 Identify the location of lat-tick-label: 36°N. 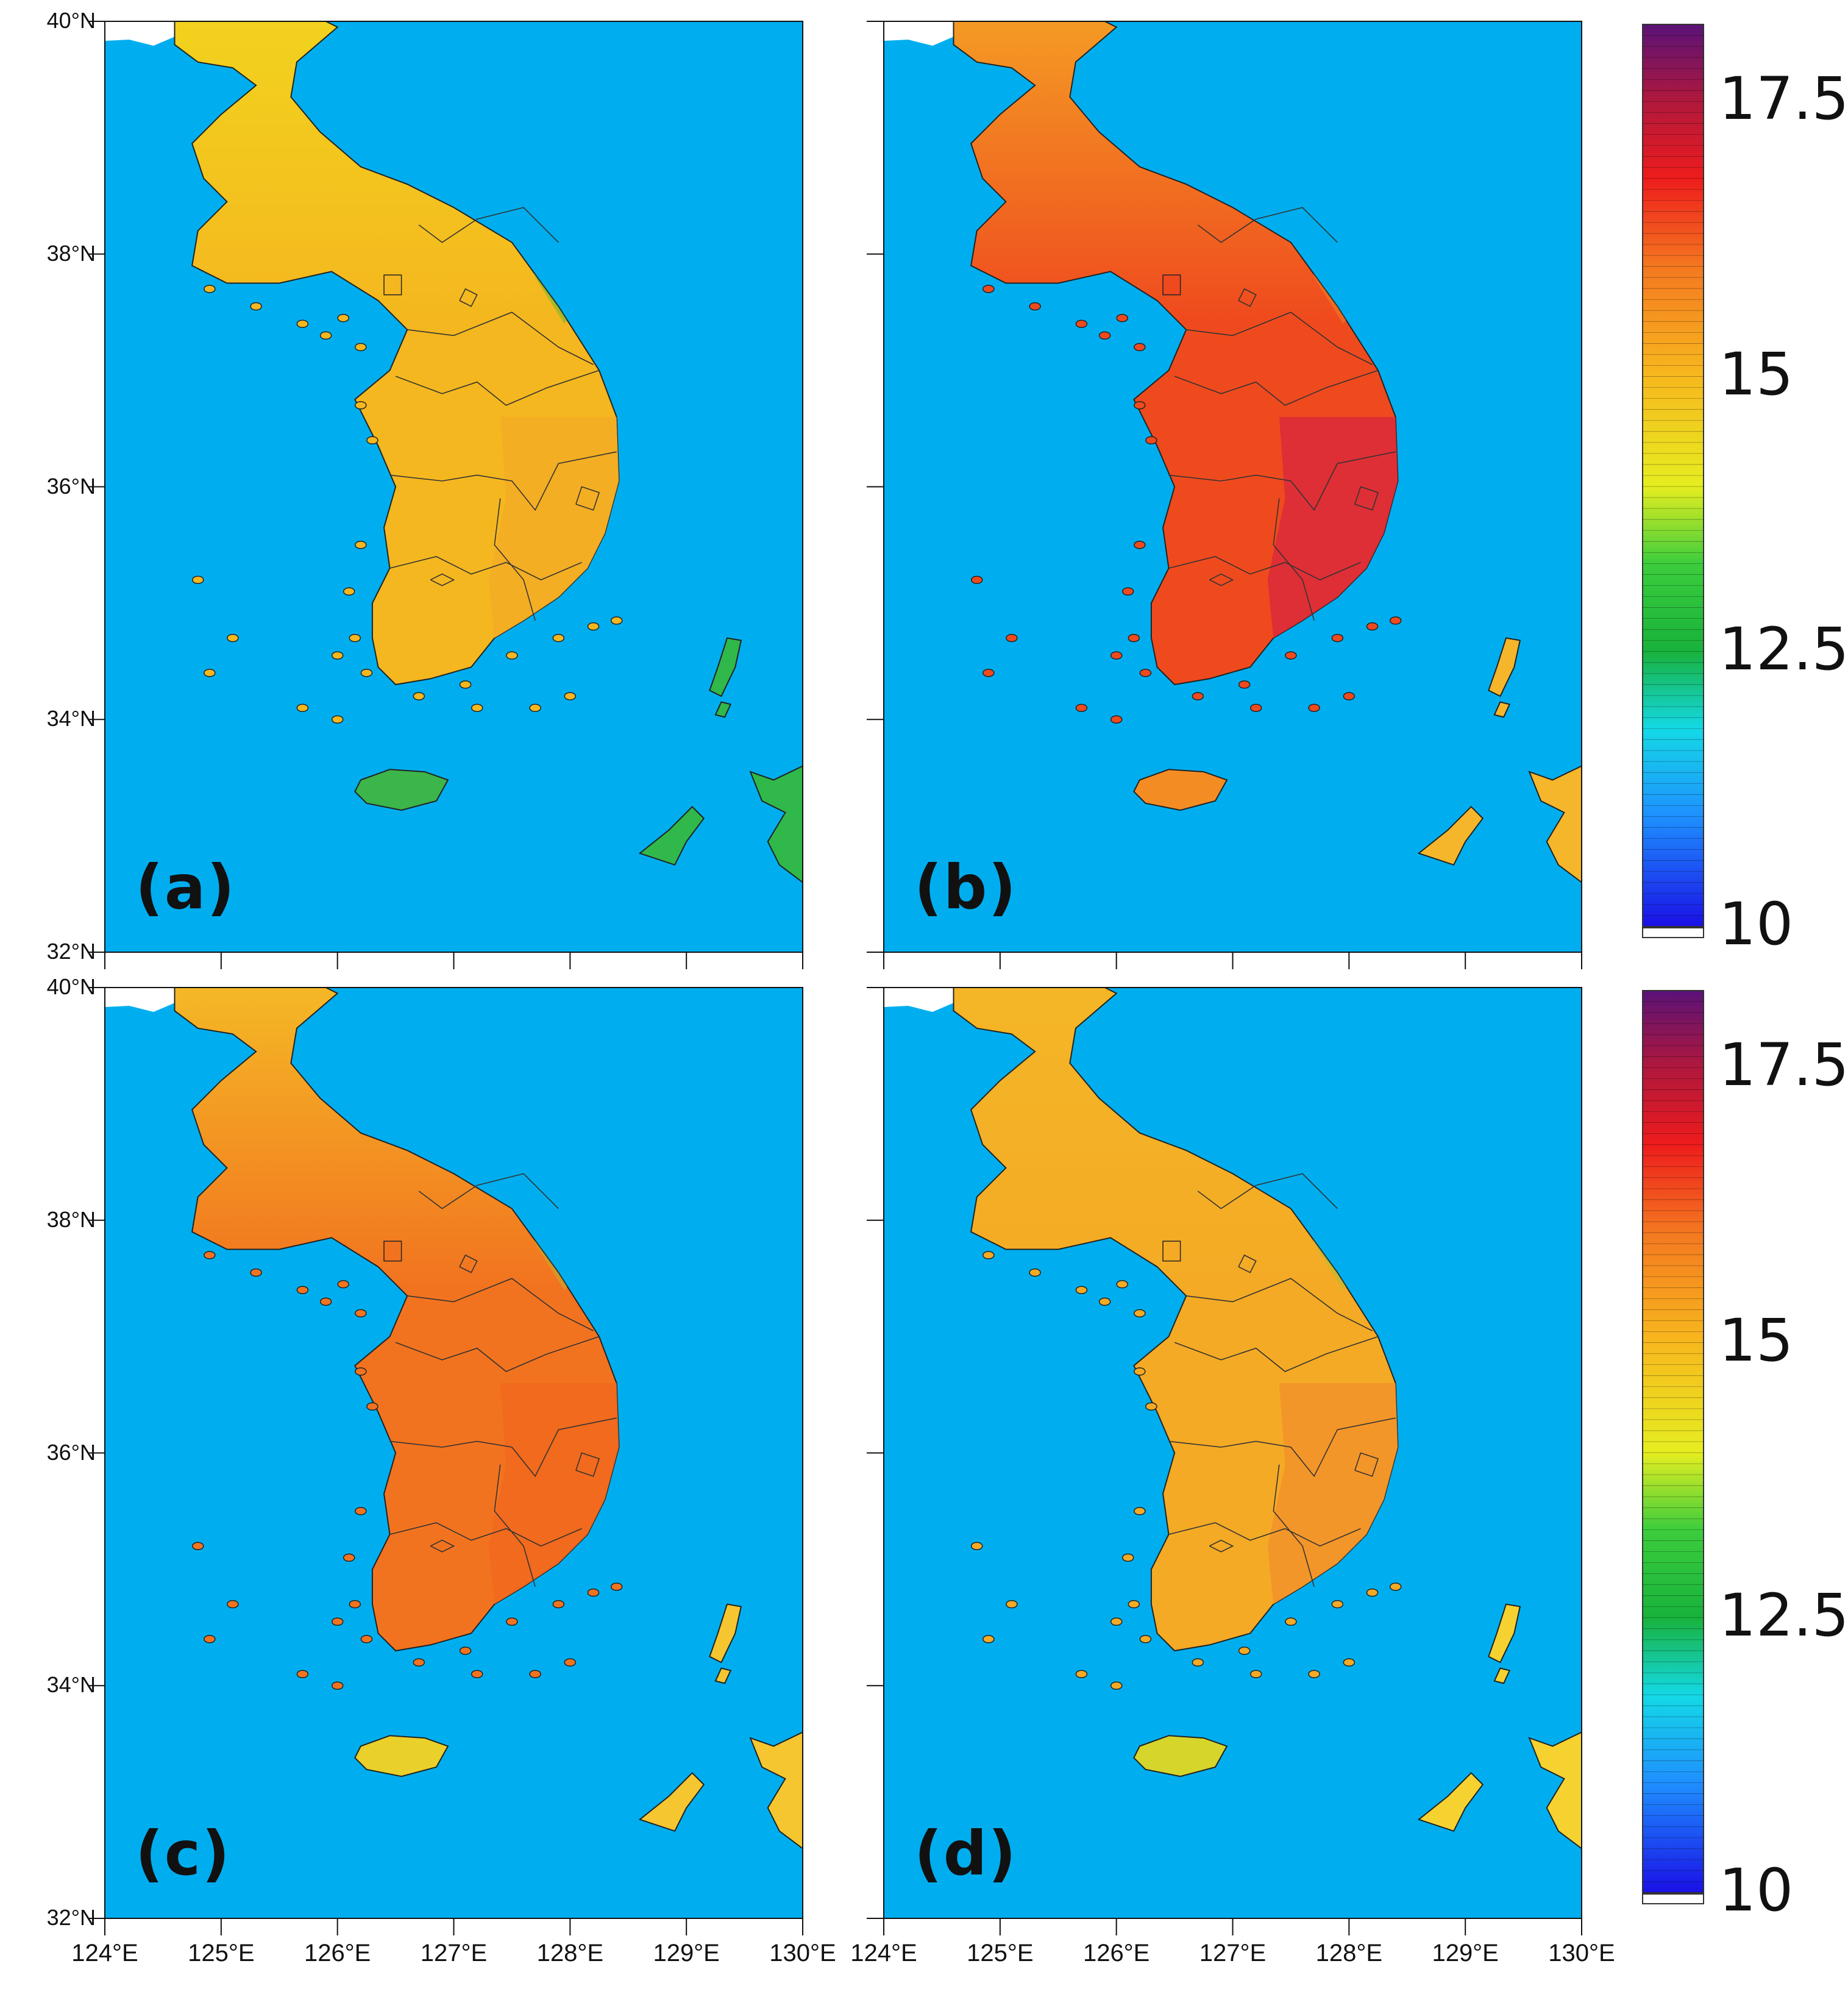
(71, 1452).